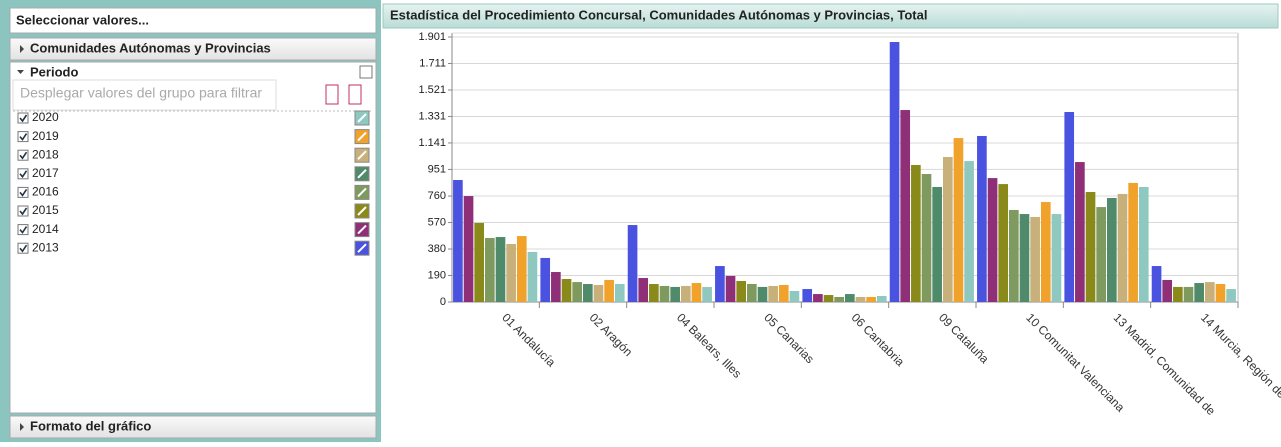 The height and width of the screenshot is (447, 1281). I want to click on filter-input, so click(144, 95).